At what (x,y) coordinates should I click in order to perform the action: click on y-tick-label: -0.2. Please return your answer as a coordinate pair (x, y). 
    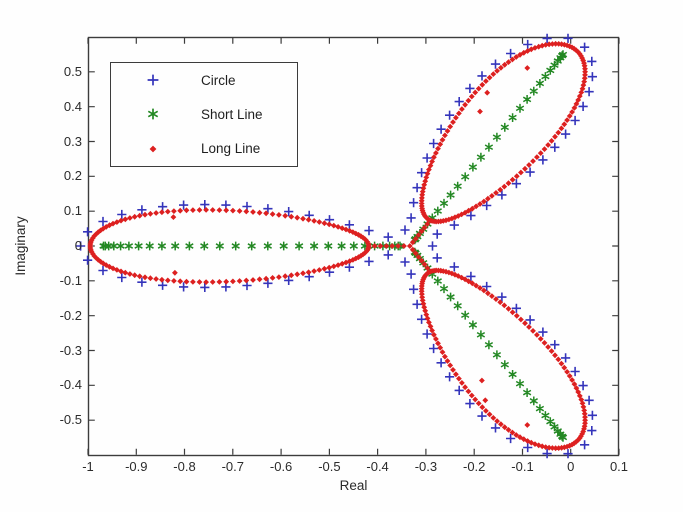
    Looking at the image, I should click on (70, 315).